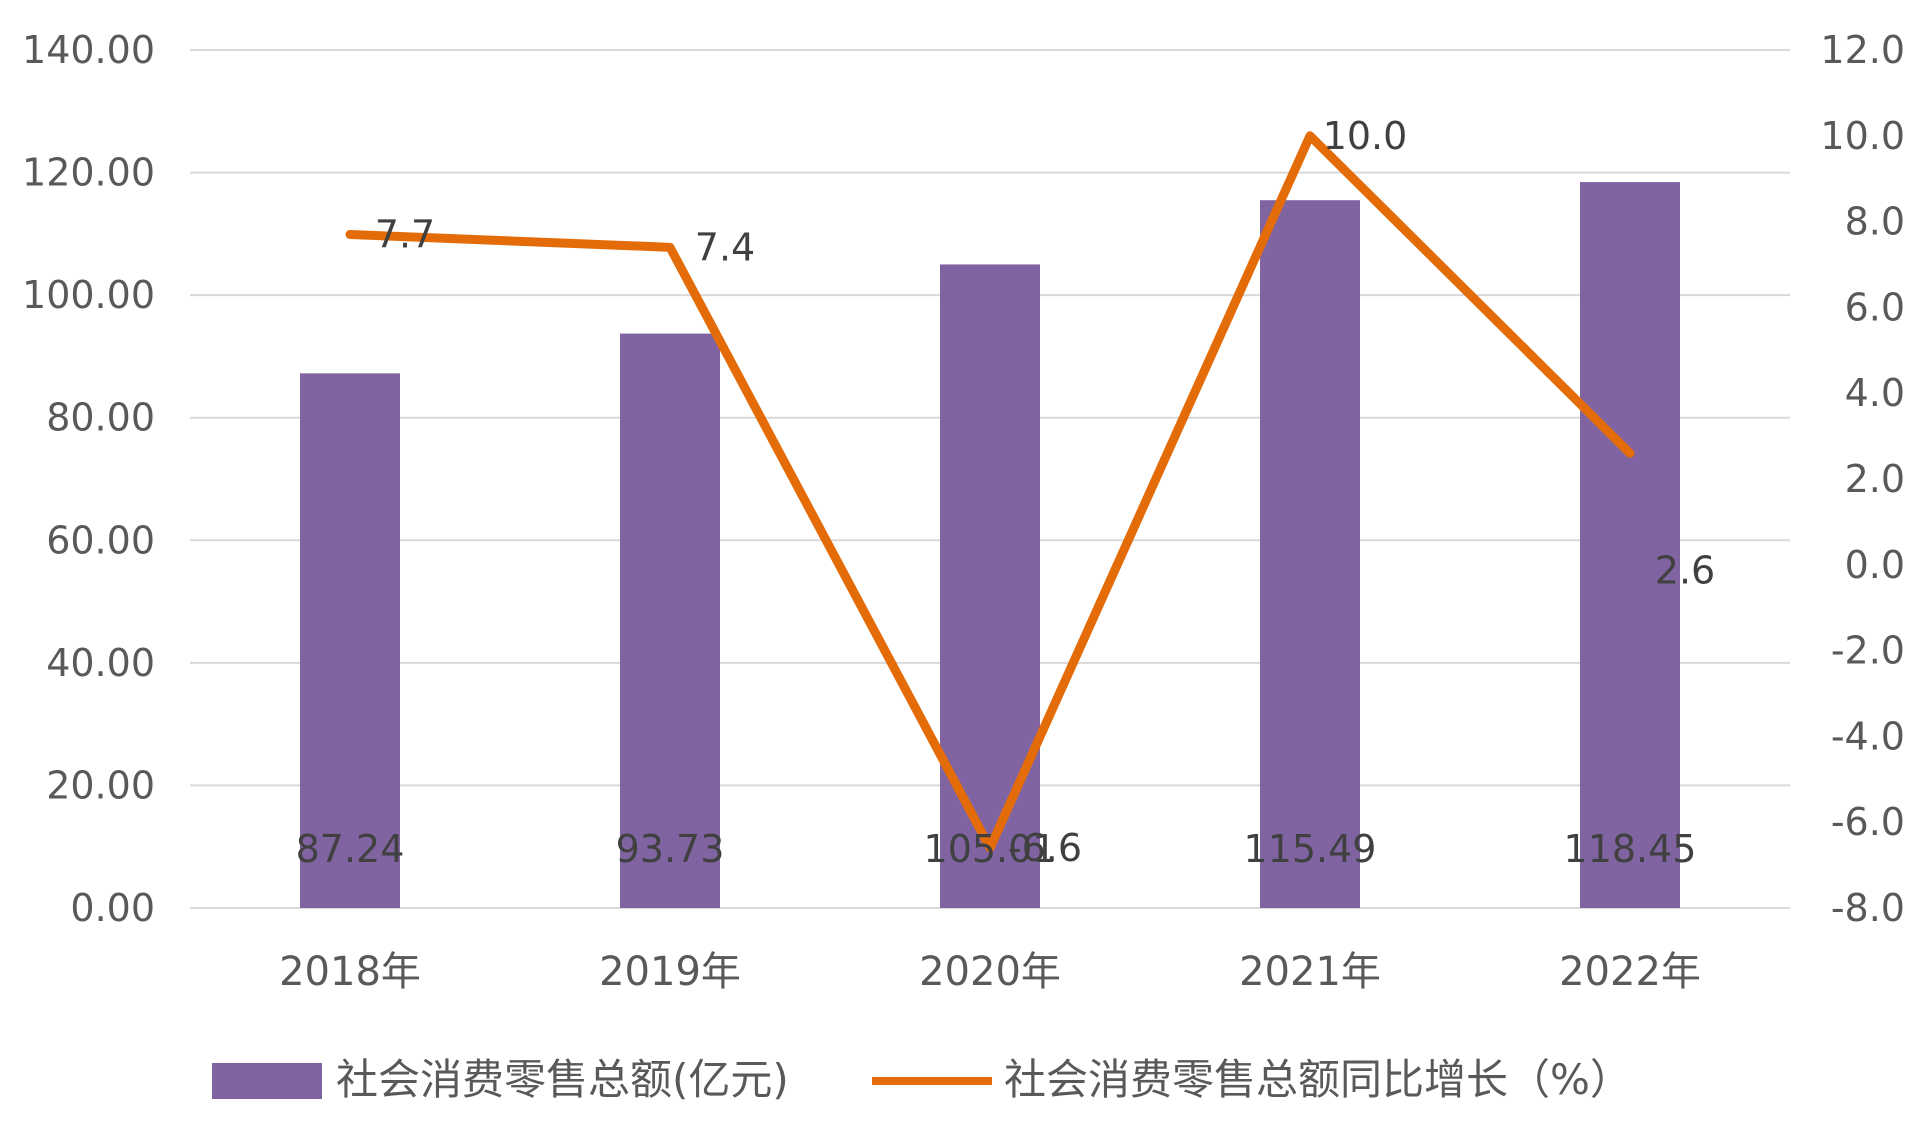 The image size is (1920, 1128). I want to click on x-tick-label: 2018年, so click(350, 972).